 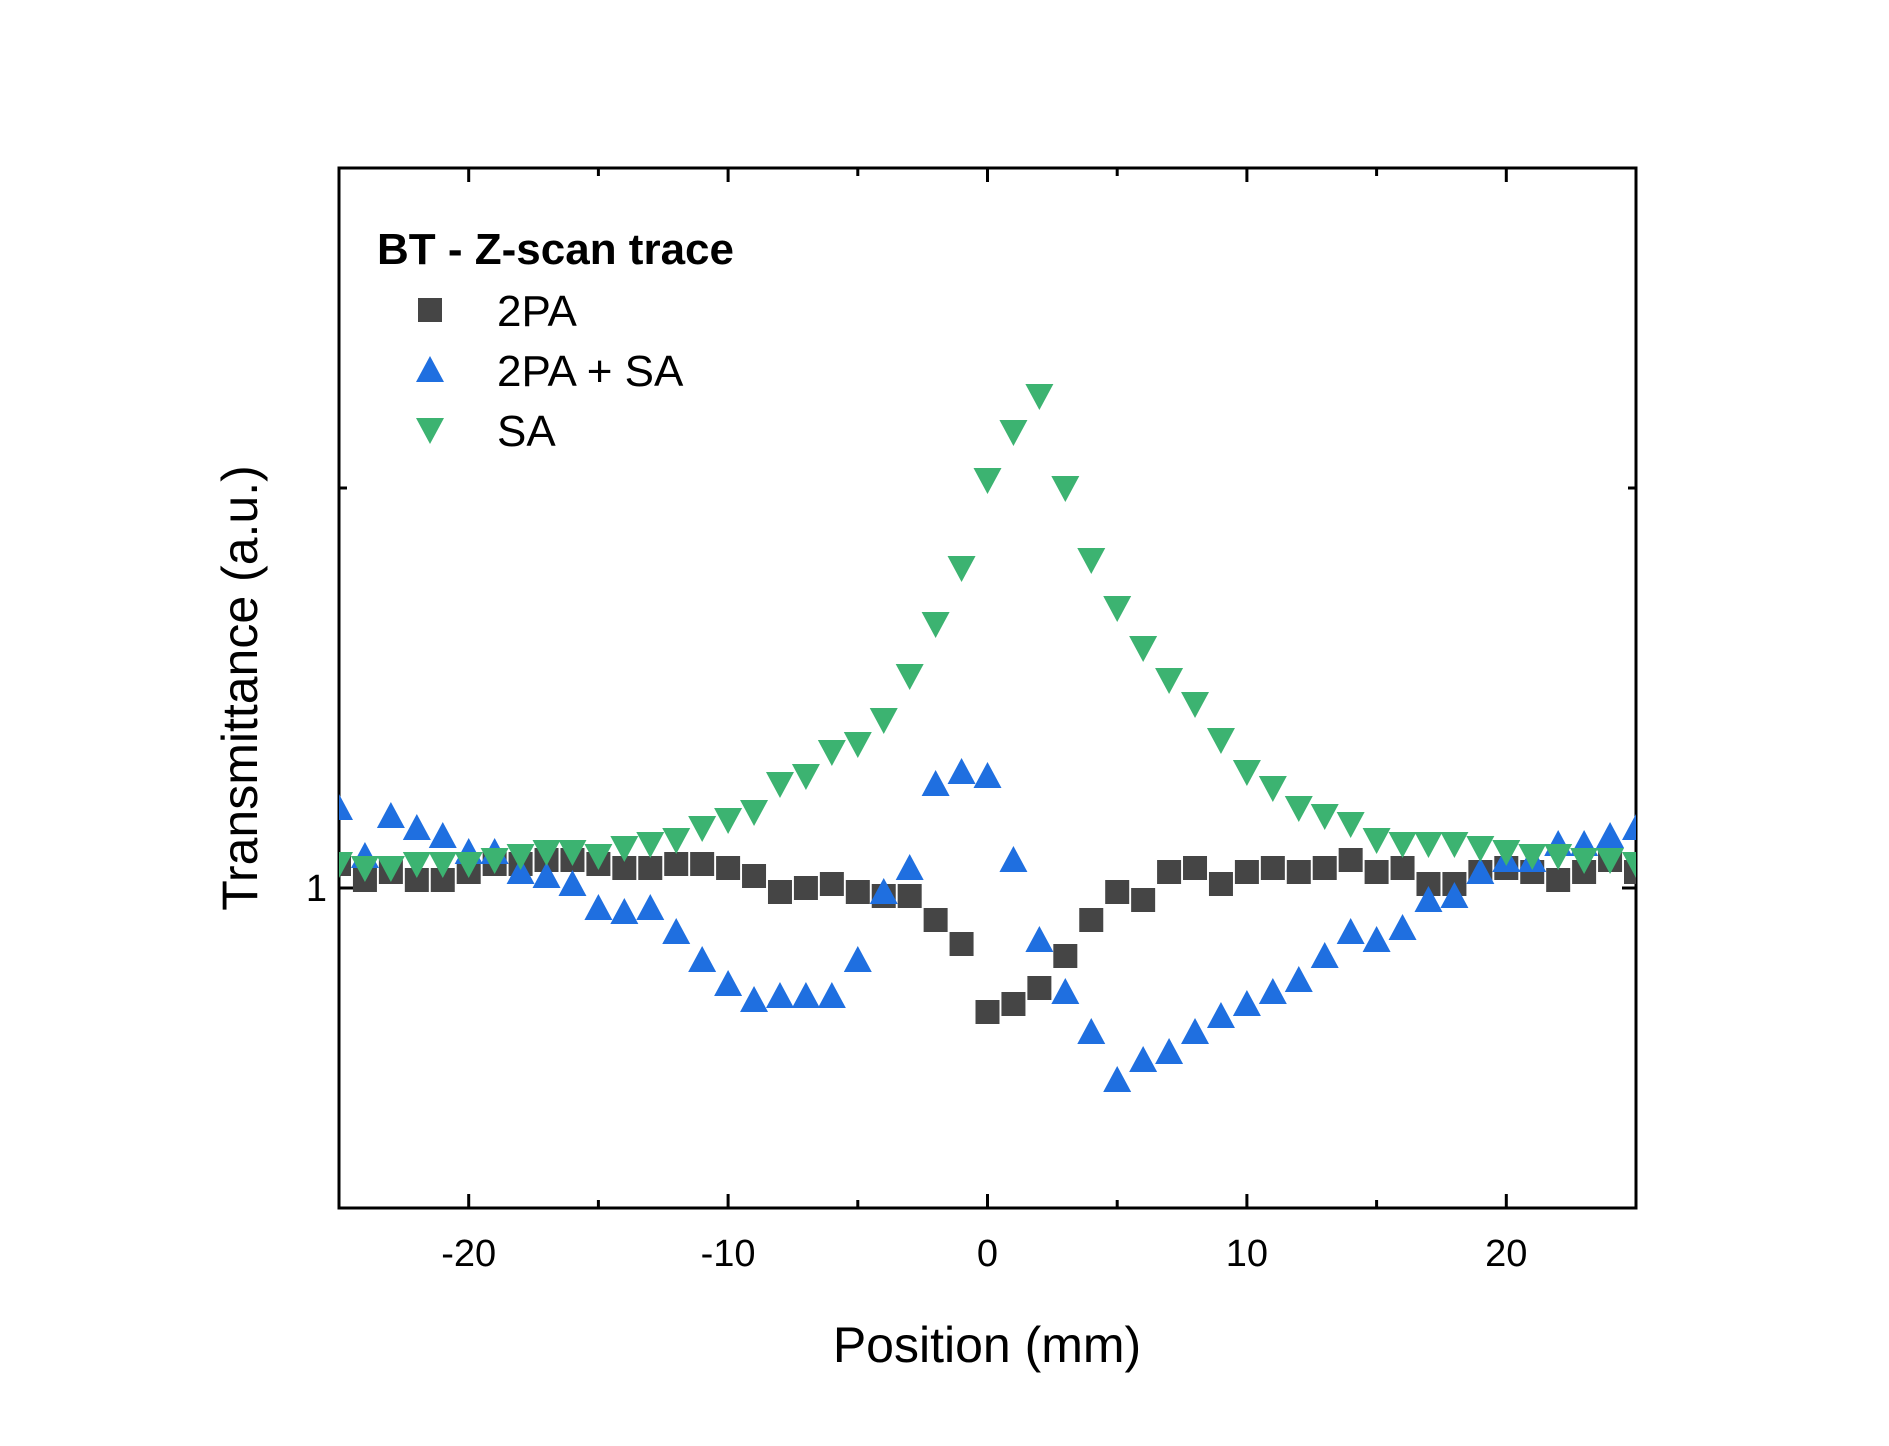 I want to click on x-tick-label: 0, so click(x=987, y=1254).